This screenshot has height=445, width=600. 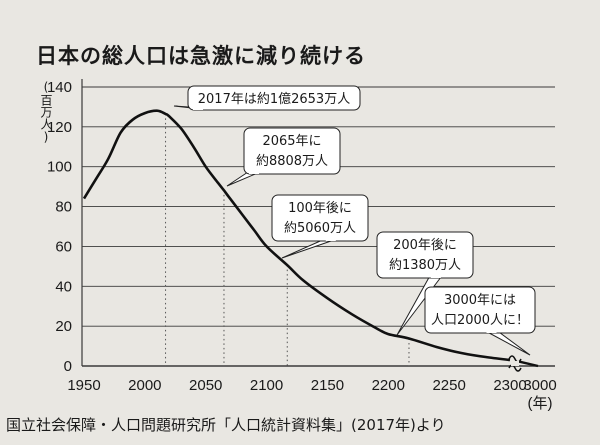 What do you see at coordinates (63, 286) in the screenshot?
I see `y-tick-label: 40` at bounding box center [63, 286].